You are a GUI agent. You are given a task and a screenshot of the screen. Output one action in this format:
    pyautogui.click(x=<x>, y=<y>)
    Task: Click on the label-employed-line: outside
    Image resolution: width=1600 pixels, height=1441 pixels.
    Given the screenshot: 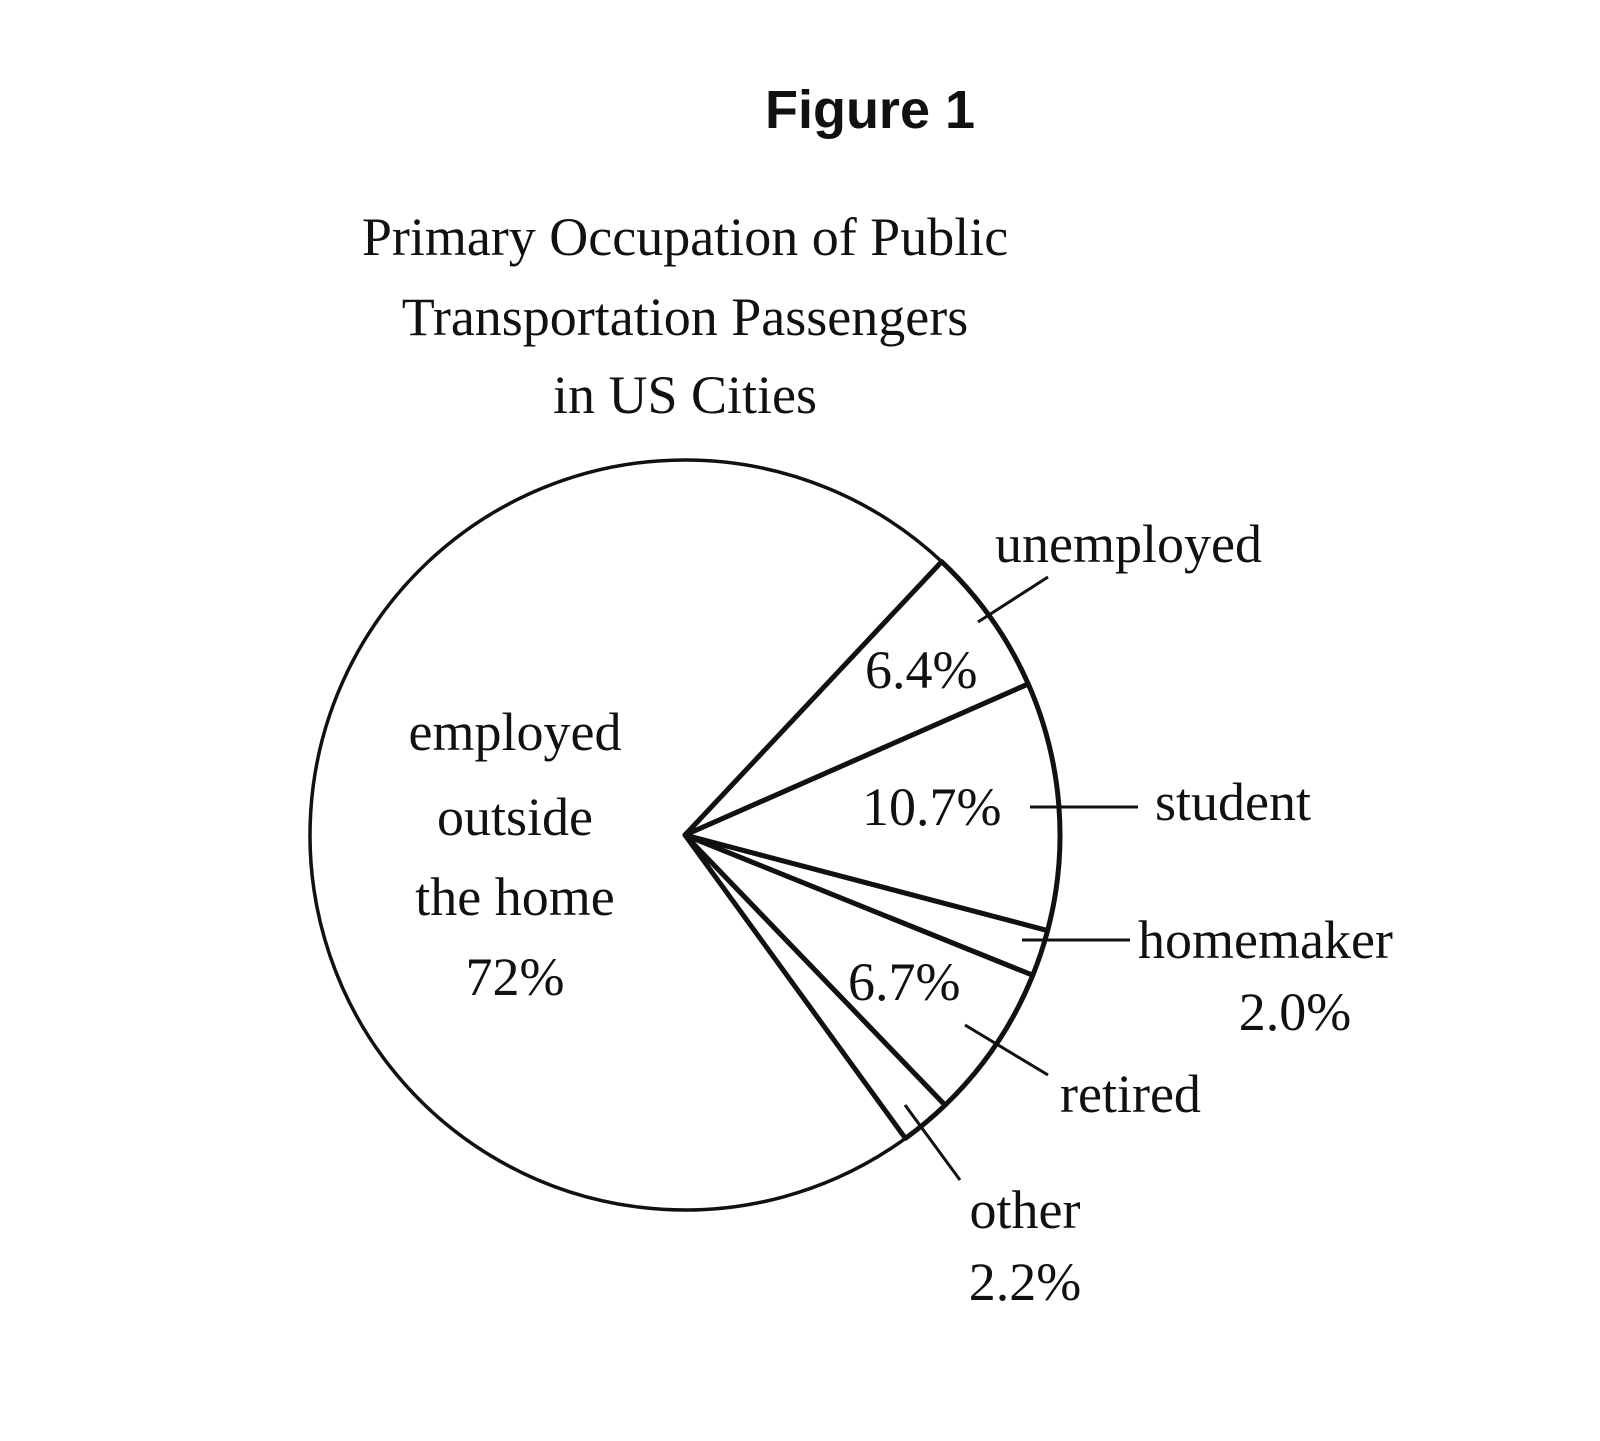 What is the action you would take?
    pyautogui.click(x=515, y=817)
    